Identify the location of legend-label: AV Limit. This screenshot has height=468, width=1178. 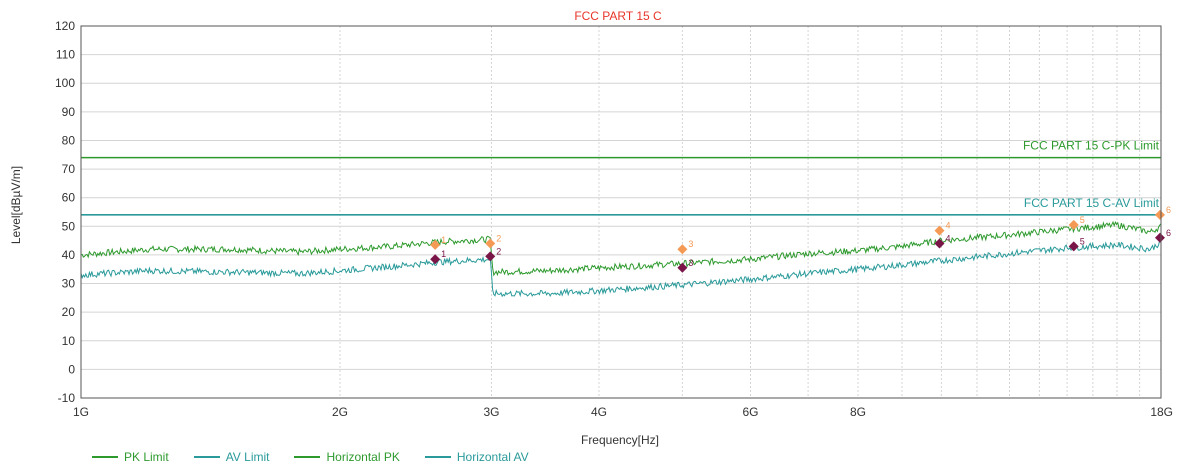
(247, 457).